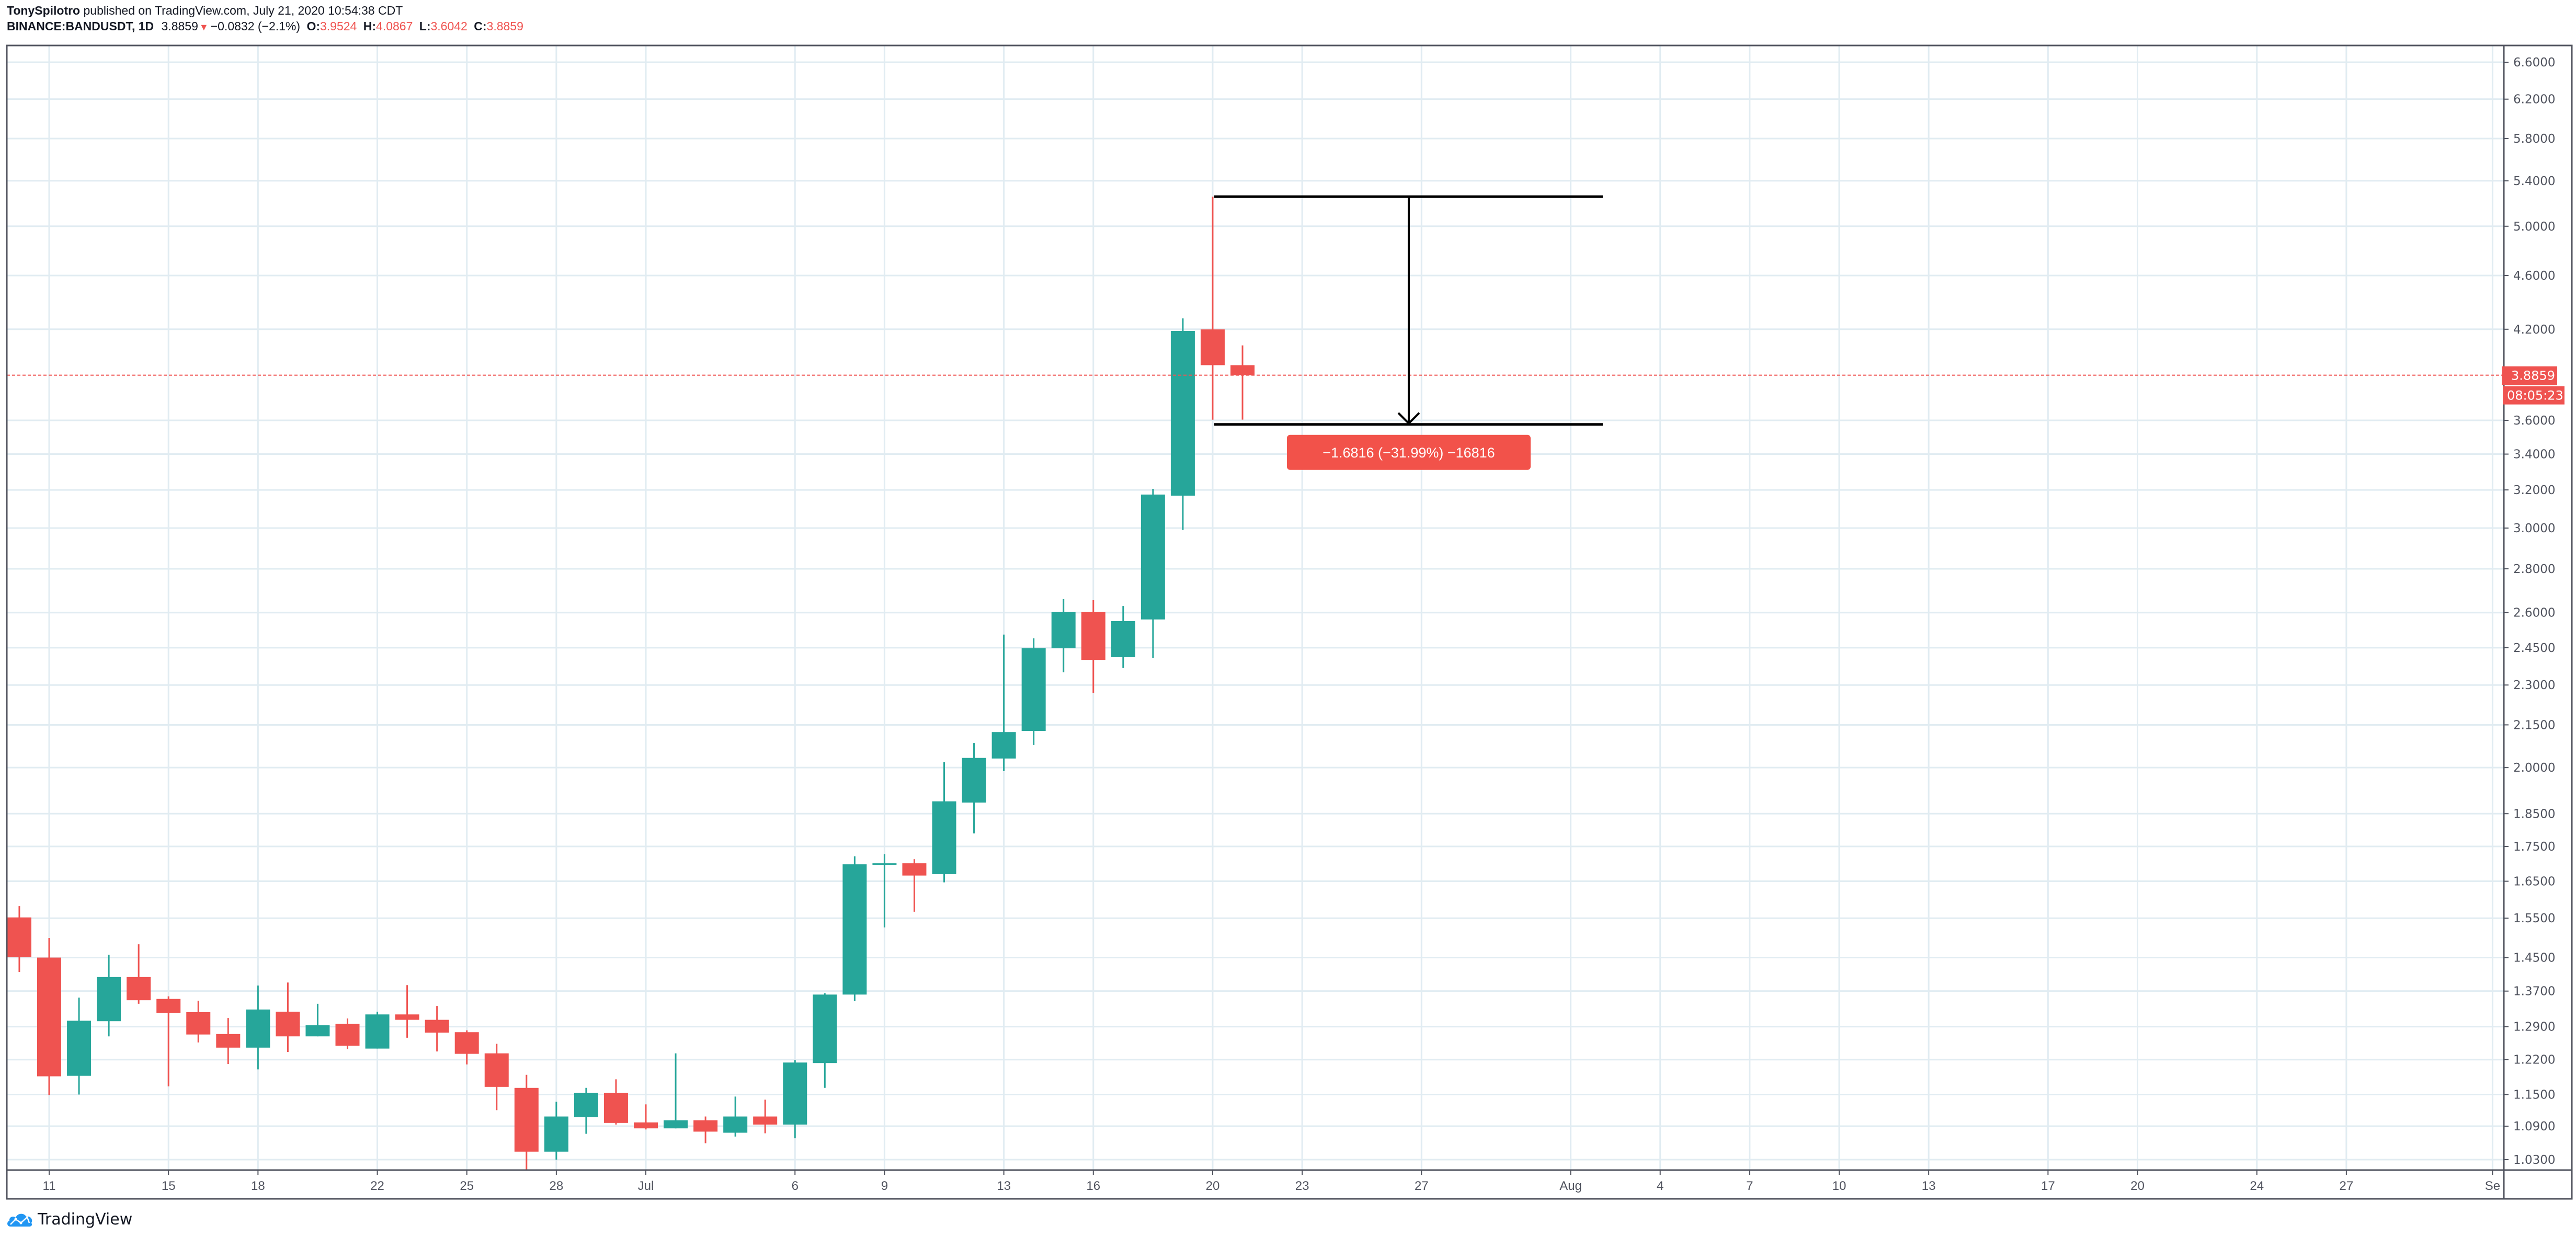 The height and width of the screenshot is (1237, 2576). What do you see at coordinates (2534, 992) in the screenshot?
I see `price-tick-label: 1.3700` at bounding box center [2534, 992].